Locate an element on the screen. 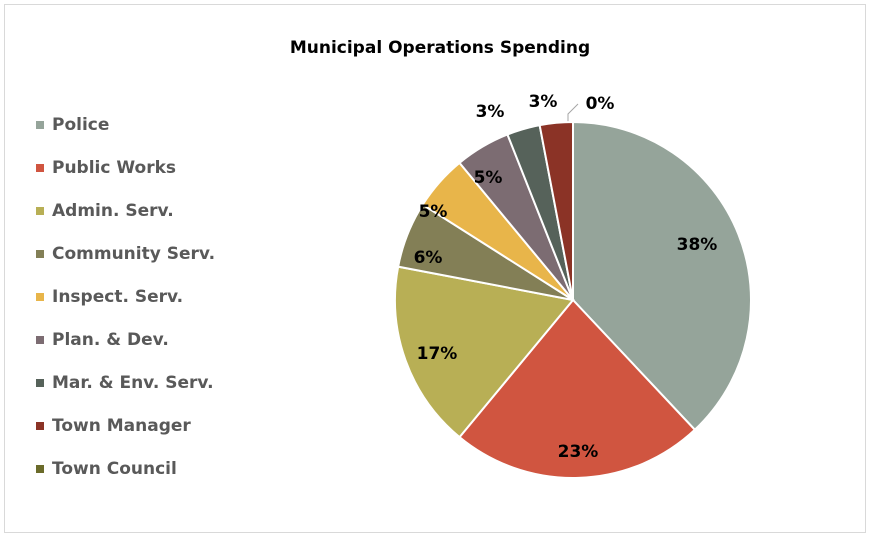 This screenshot has width=870, height=537. legend-label: Community Serv. is located at coordinates (133, 254).